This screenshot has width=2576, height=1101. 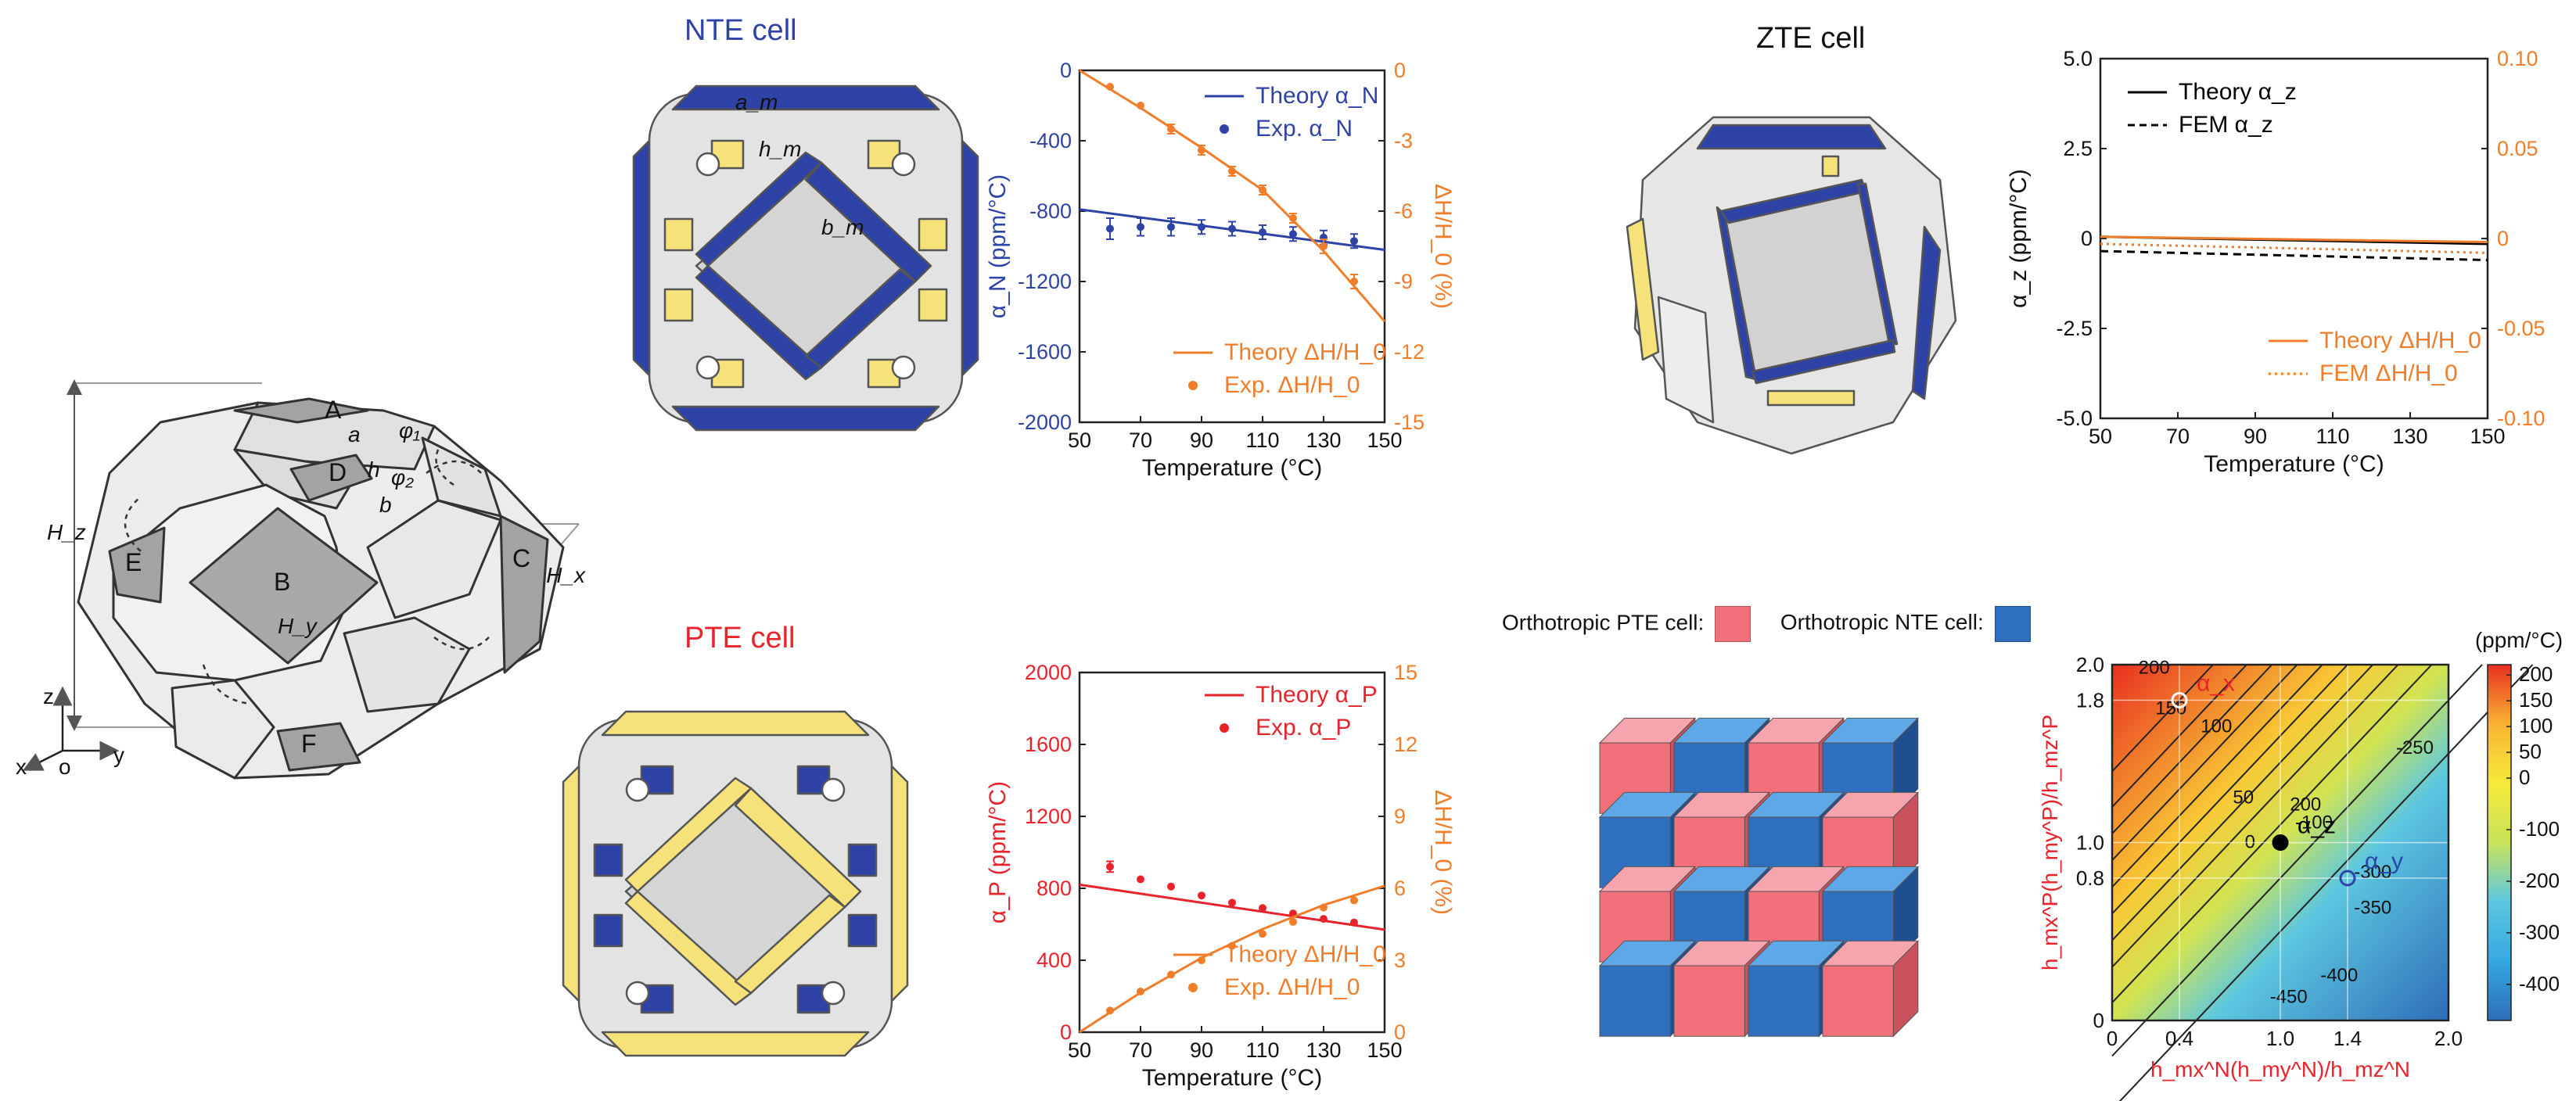 What do you see at coordinates (2372, 908) in the screenshot?
I see `contour-label: -350` at bounding box center [2372, 908].